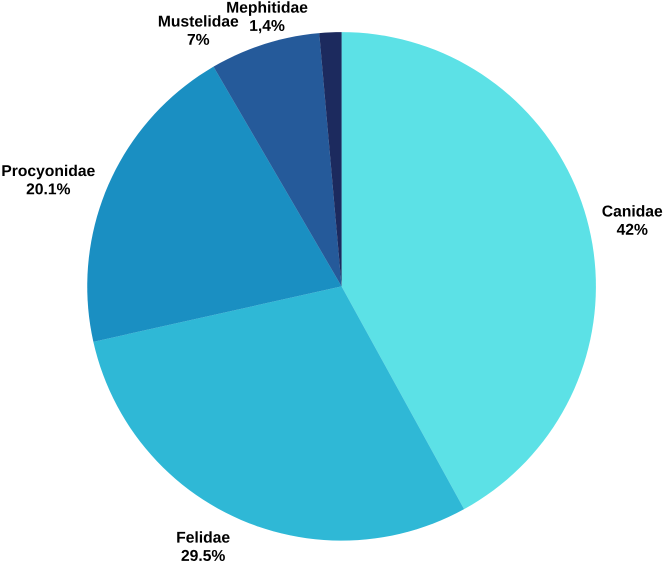 Image resolution: width=664 pixels, height=562 pixels. I want to click on data-label: 1,4%, so click(267, 27).